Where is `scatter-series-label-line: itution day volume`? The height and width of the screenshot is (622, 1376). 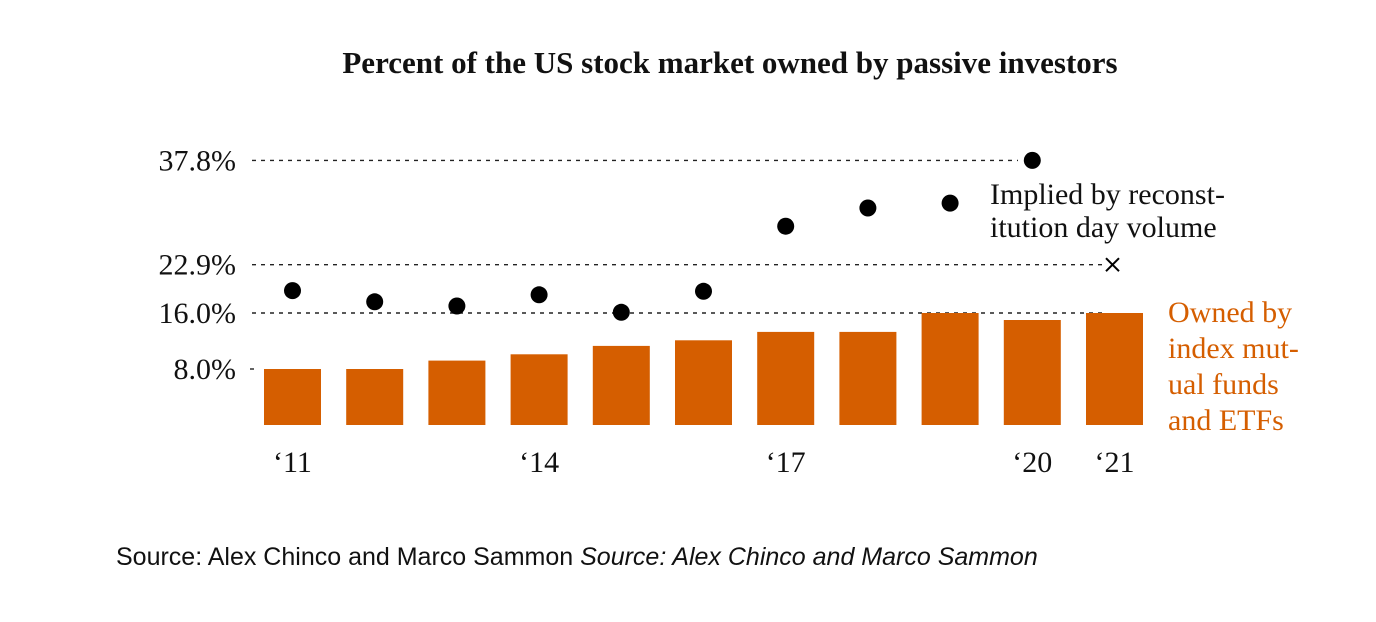 scatter-series-label-line: itution day volume is located at coordinates (1103, 227).